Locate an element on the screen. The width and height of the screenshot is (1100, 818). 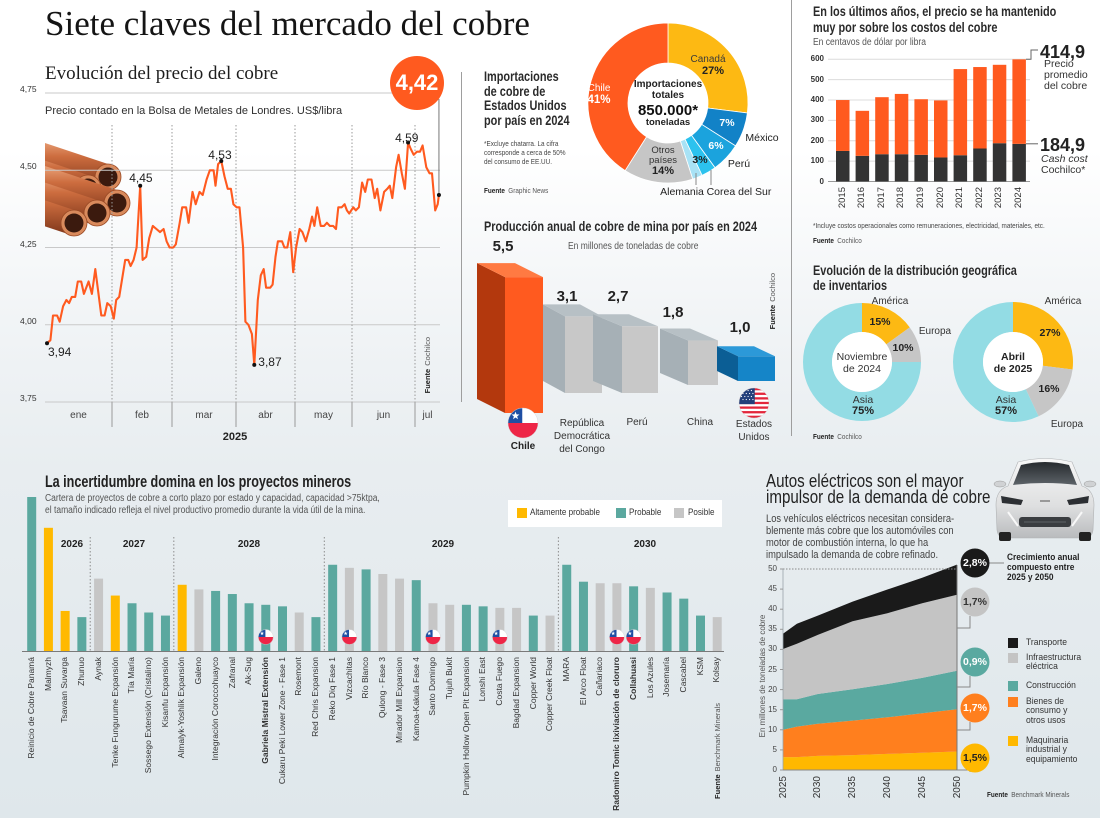
ev-cagr-badge-construccion is located at coordinates (975, 662).